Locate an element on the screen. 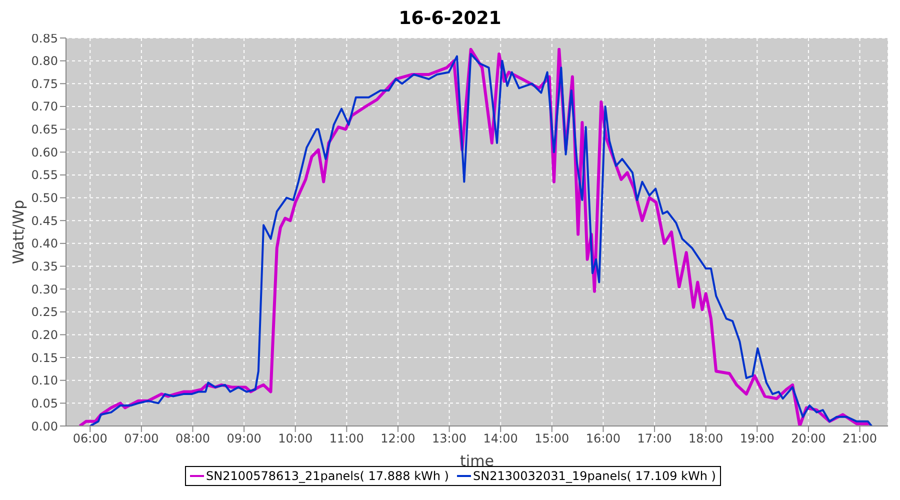 The image size is (900, 500). y-tick-label: 0.25 is located at coordinates (44, 312).